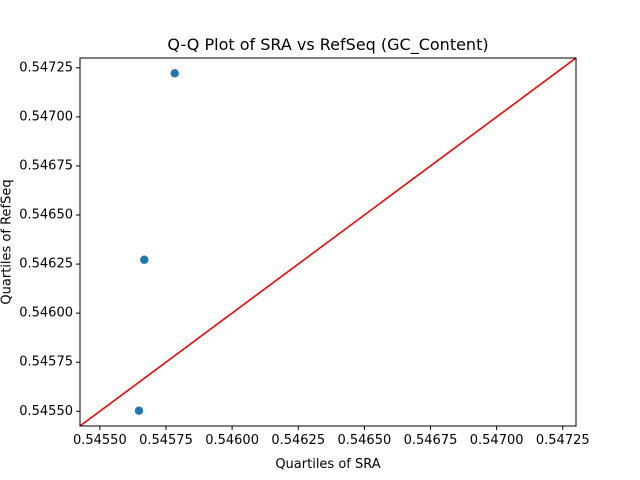  What do you see at coordinates (364, 440) in the screenshot?
I see `x-tick-label: 0.54650` at bounding box center [364, 440].